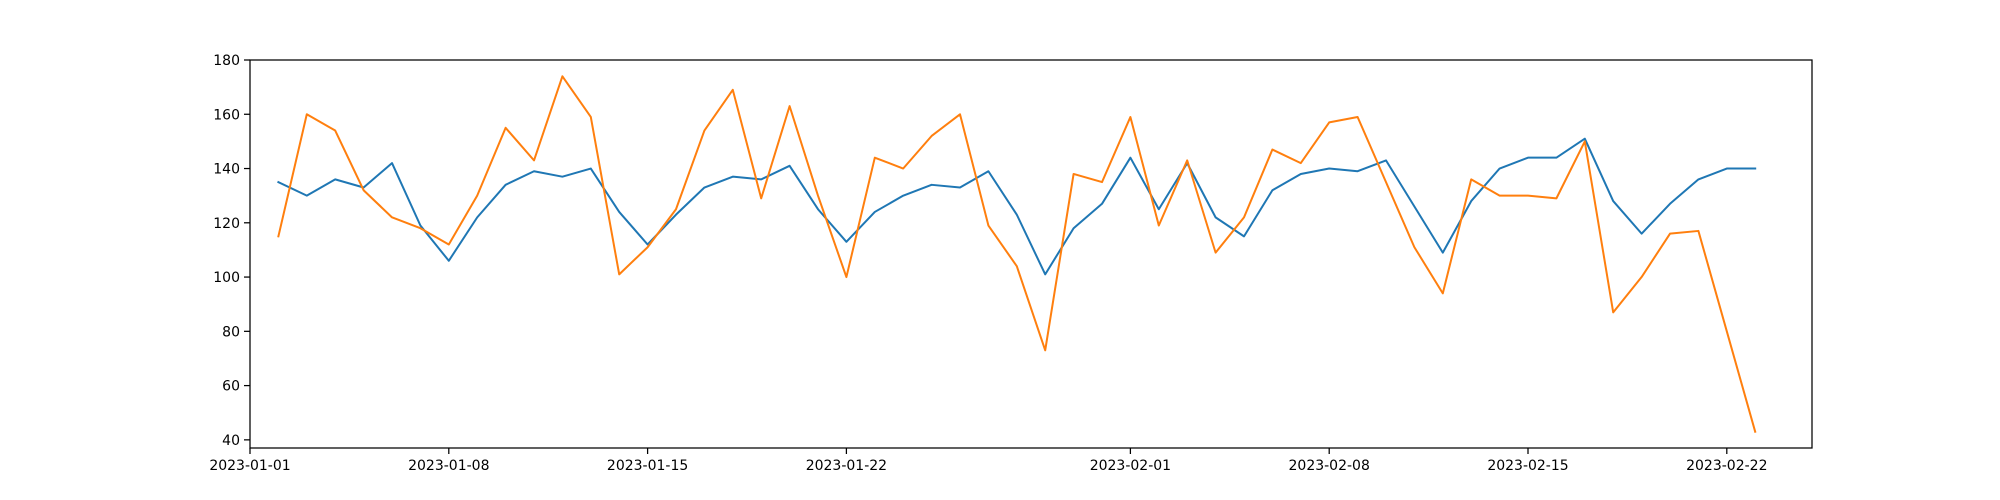  Describe the element at coordinates (231, 332) in the screenshot. I see `y-tick-label: 80` at that location.